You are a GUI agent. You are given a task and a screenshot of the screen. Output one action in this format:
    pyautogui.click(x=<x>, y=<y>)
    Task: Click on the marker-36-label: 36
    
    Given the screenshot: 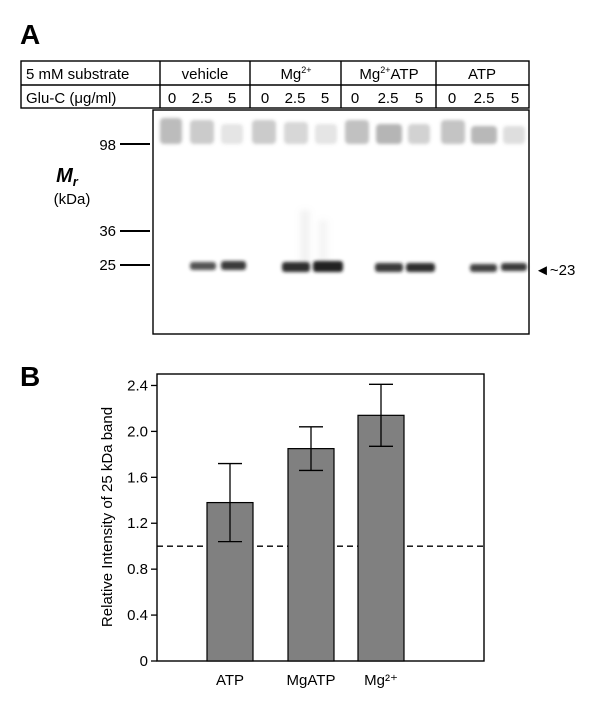 What is the action you would take?
    pyautogui.click(x=107, y=231)
    